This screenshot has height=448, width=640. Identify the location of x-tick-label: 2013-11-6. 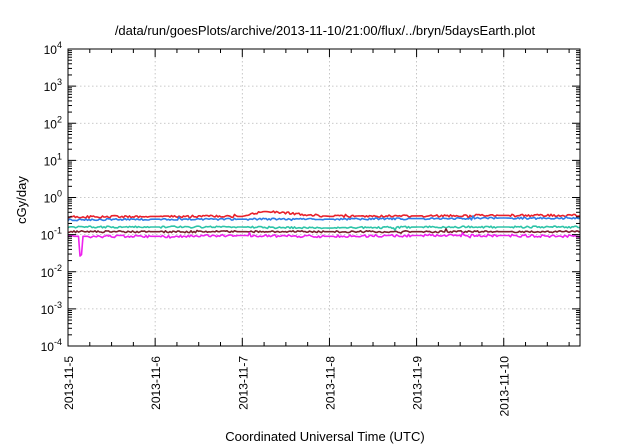
(156, 383).